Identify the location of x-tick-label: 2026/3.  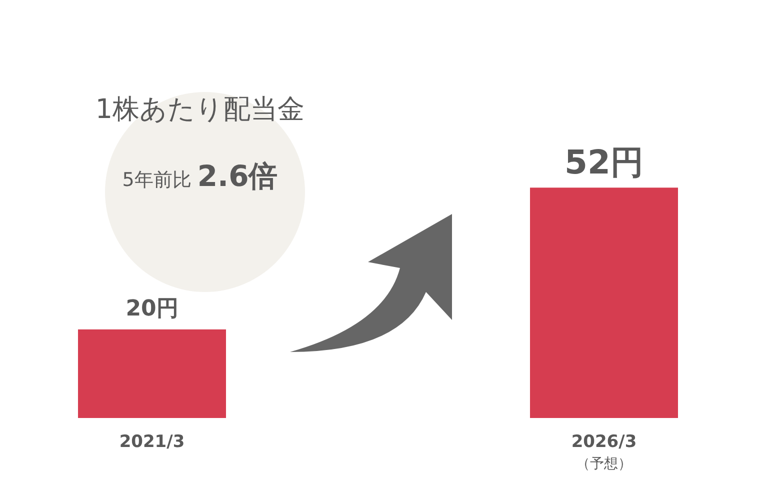
(604, 442).